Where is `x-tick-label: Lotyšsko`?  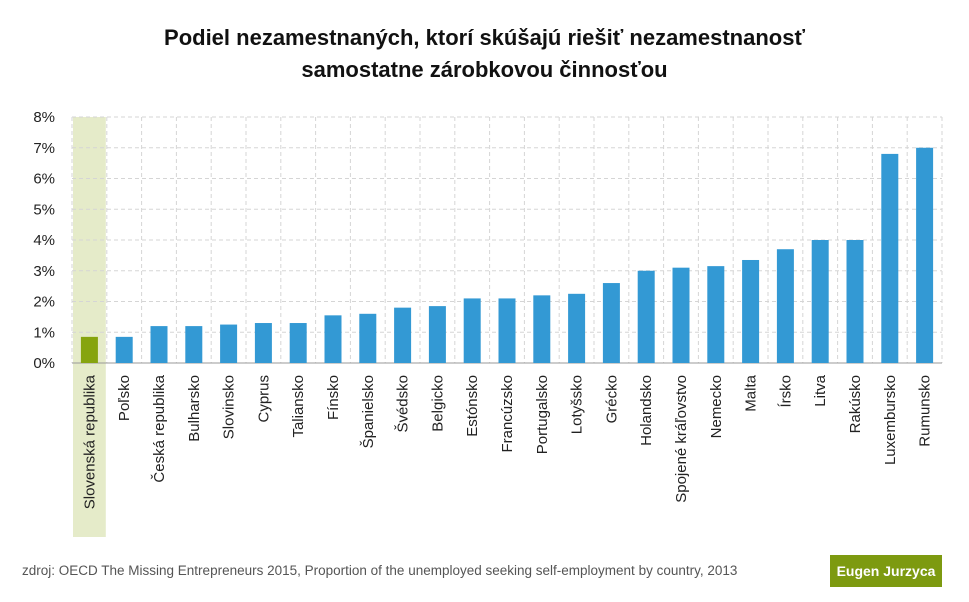 x-tick-label: Lotyšsko is located at coordinates (577, 404).